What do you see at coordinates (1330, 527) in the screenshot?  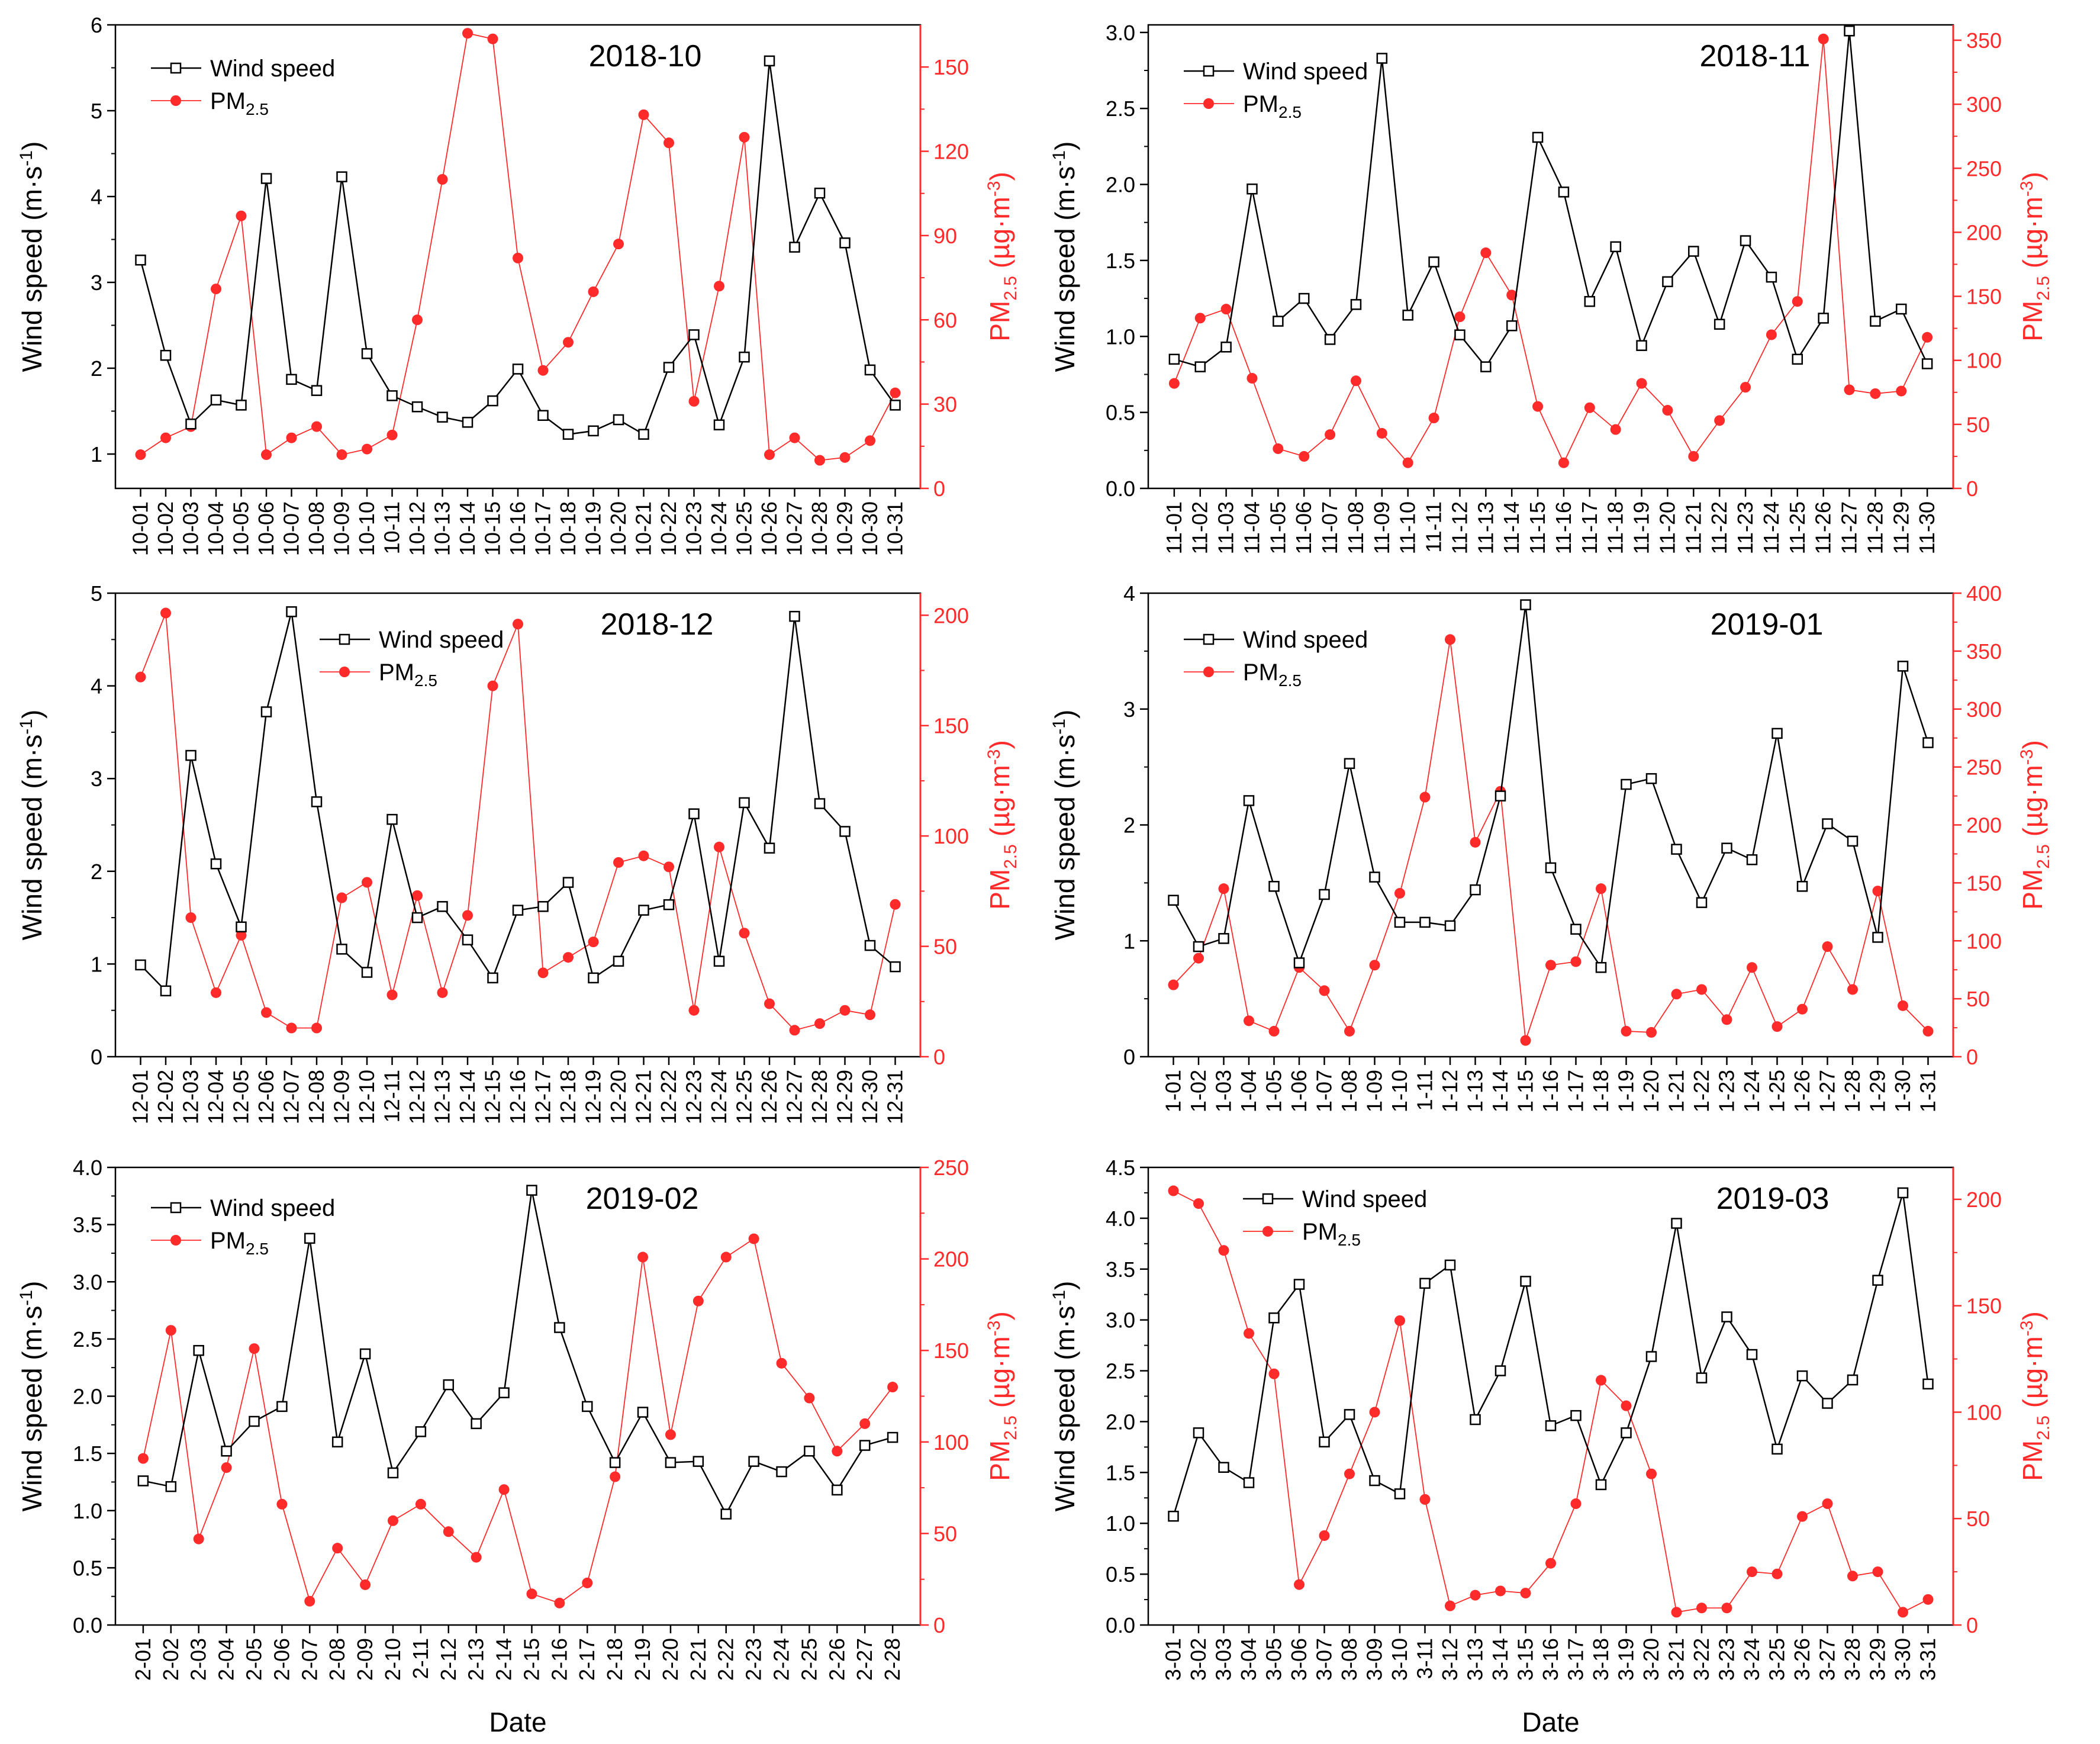 I see `x-tick-label: 11-07` at bounding box center [1330, 527].